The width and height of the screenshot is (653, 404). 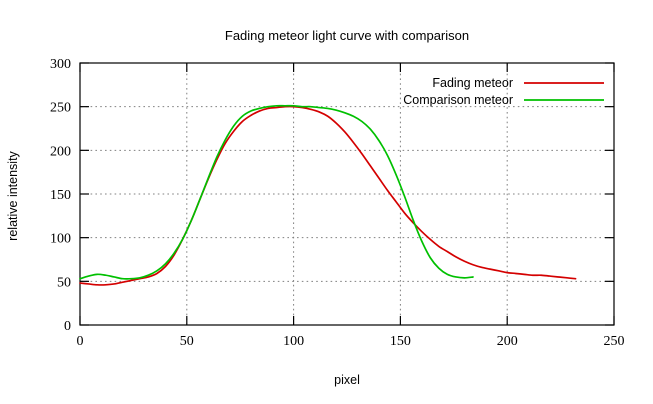 I want to click on legend-label: Fading meteor, so click(x=472, y=83).